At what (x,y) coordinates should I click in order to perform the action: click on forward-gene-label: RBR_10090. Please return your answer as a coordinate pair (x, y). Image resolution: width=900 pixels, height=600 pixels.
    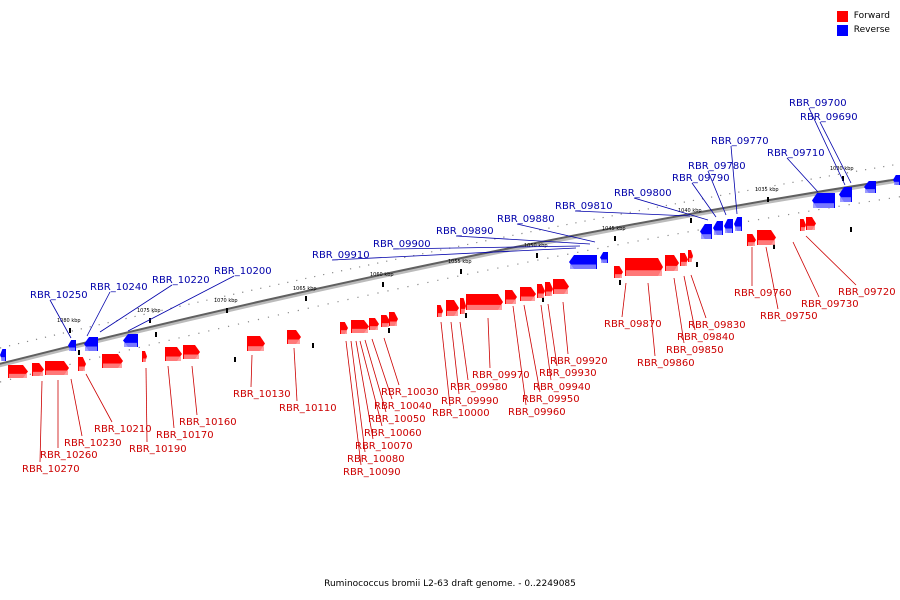
    Looking at the image, I should click on (372, 472).